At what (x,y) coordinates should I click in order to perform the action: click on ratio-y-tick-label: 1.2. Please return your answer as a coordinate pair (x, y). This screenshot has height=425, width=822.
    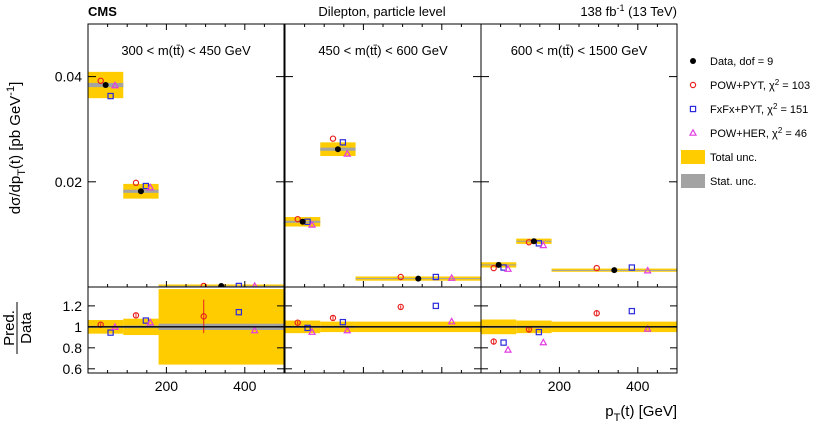
    Looking at the image, I should click on (73, 306).